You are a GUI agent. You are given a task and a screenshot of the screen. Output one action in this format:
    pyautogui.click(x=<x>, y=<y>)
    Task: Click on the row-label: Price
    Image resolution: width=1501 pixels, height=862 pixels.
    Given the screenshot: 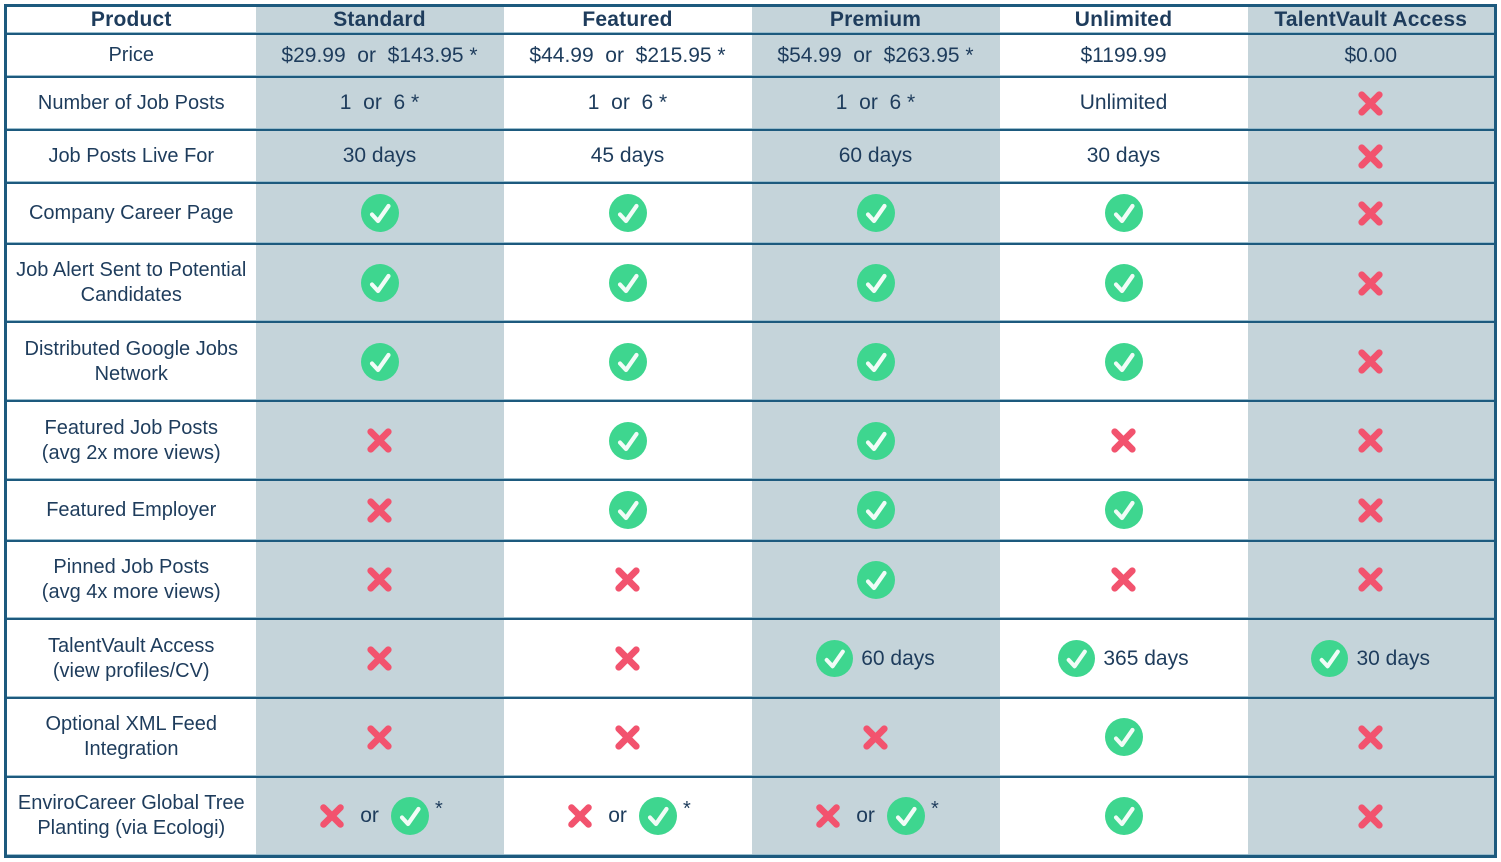 What is the action you would take?
    pyautogui.click(x=130, y=56)
    